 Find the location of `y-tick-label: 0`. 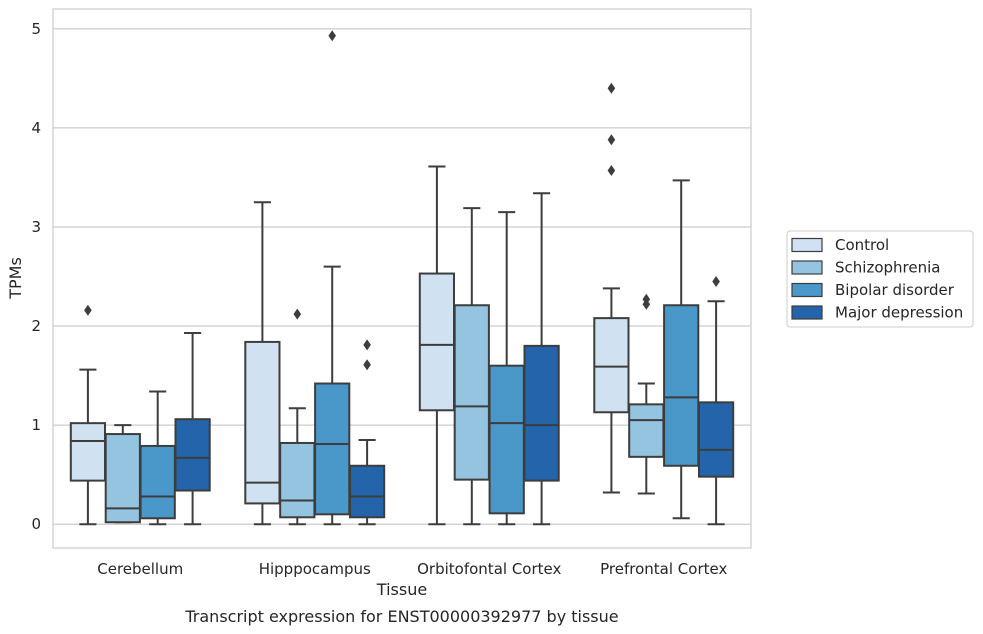

y-tick-label: 0 is located at coordinates (36, 524).